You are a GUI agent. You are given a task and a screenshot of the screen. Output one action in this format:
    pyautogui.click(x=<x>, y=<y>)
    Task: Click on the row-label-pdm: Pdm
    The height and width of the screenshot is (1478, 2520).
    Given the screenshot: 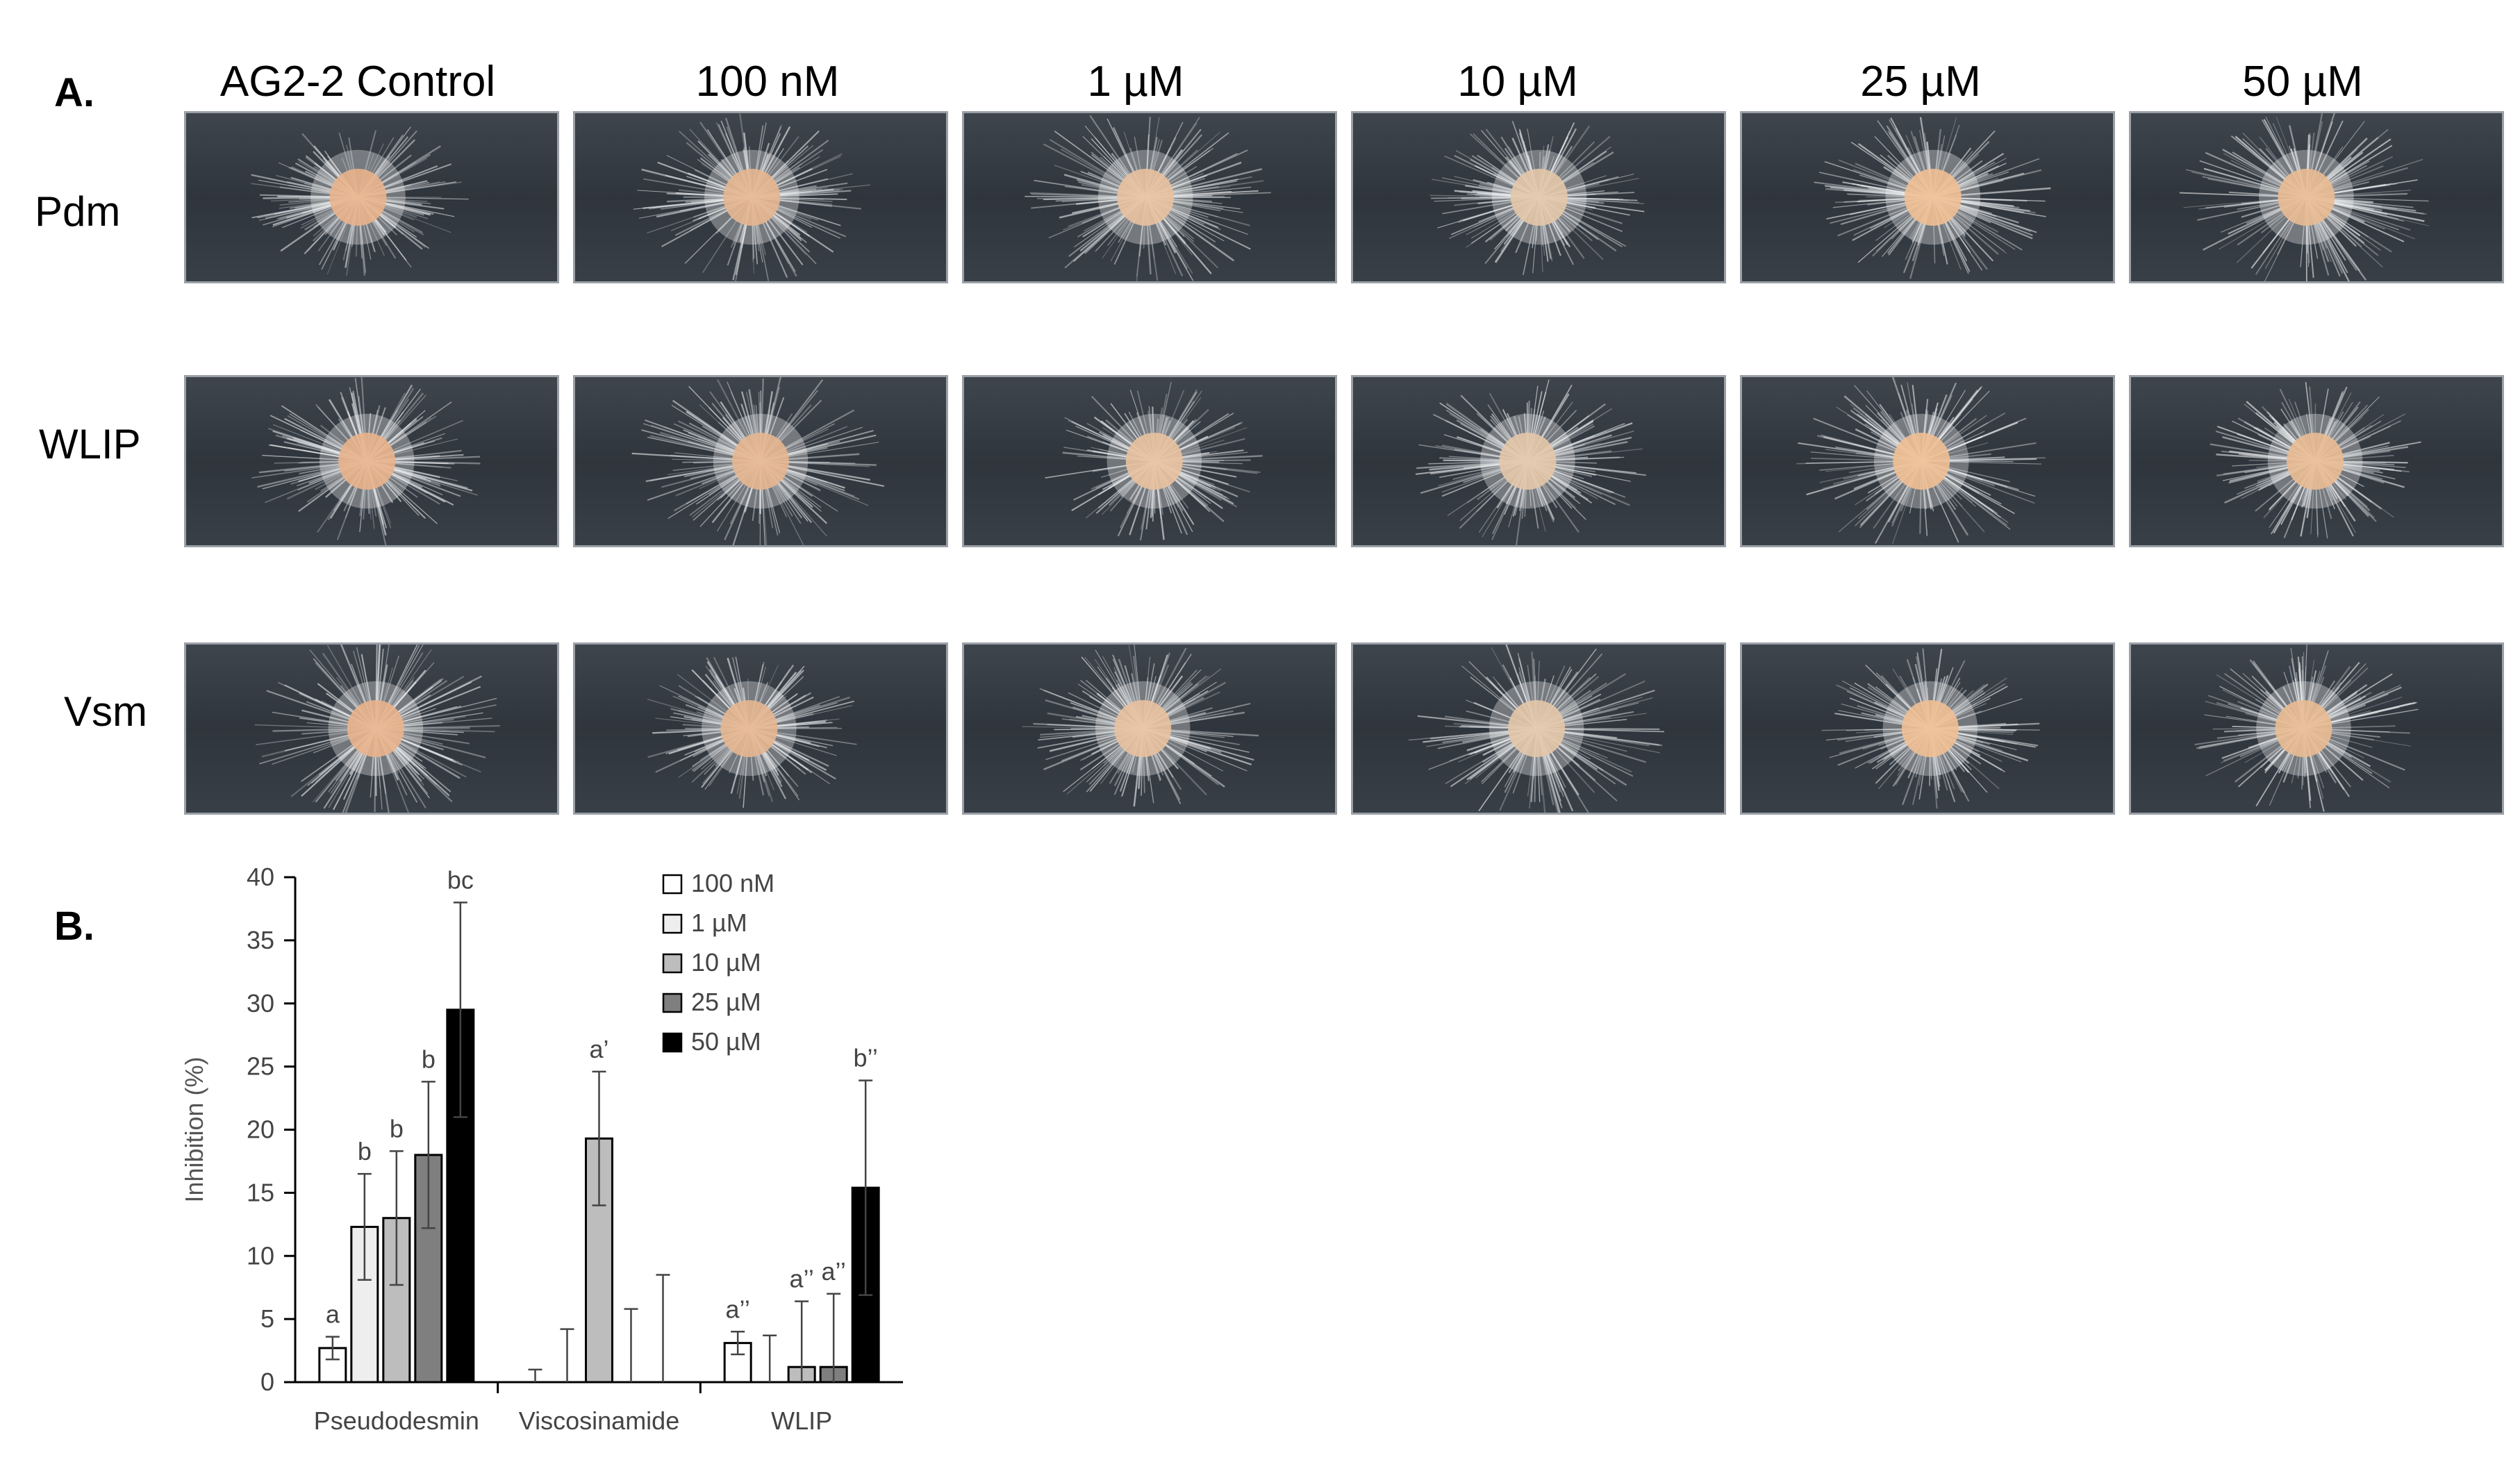 What is the action you would take?
    pyautogui.click(x=78, y=211)
    